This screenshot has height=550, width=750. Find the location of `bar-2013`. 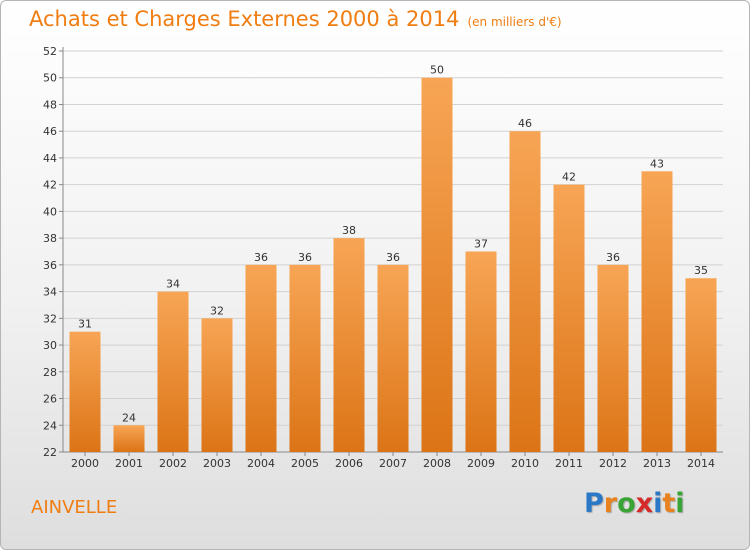

bar-2013 is located at coordinates (657, 312).